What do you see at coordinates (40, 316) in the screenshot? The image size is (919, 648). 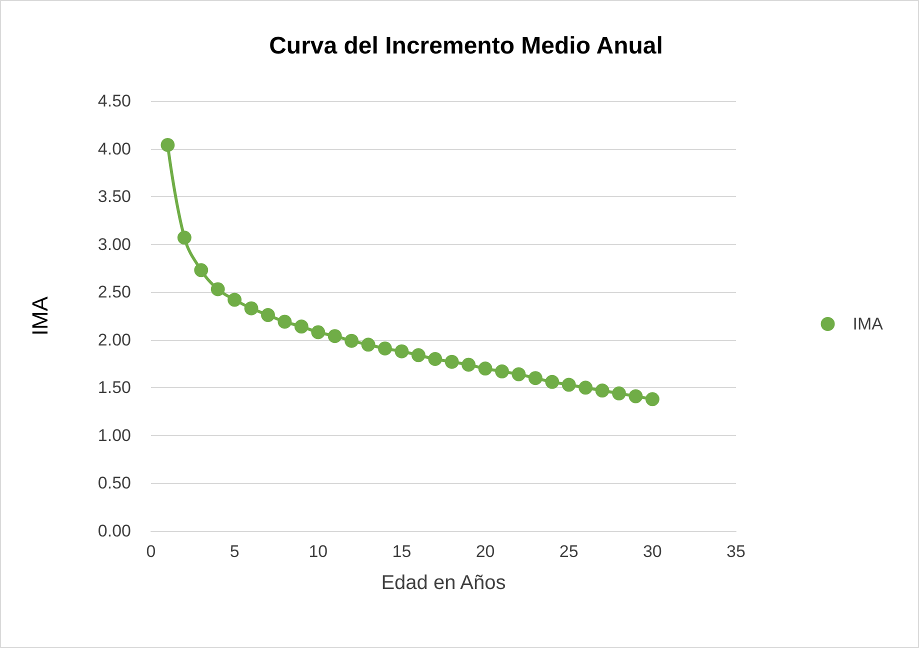 I see `y-axis-title: IMA` at bounding box center [40, 316].